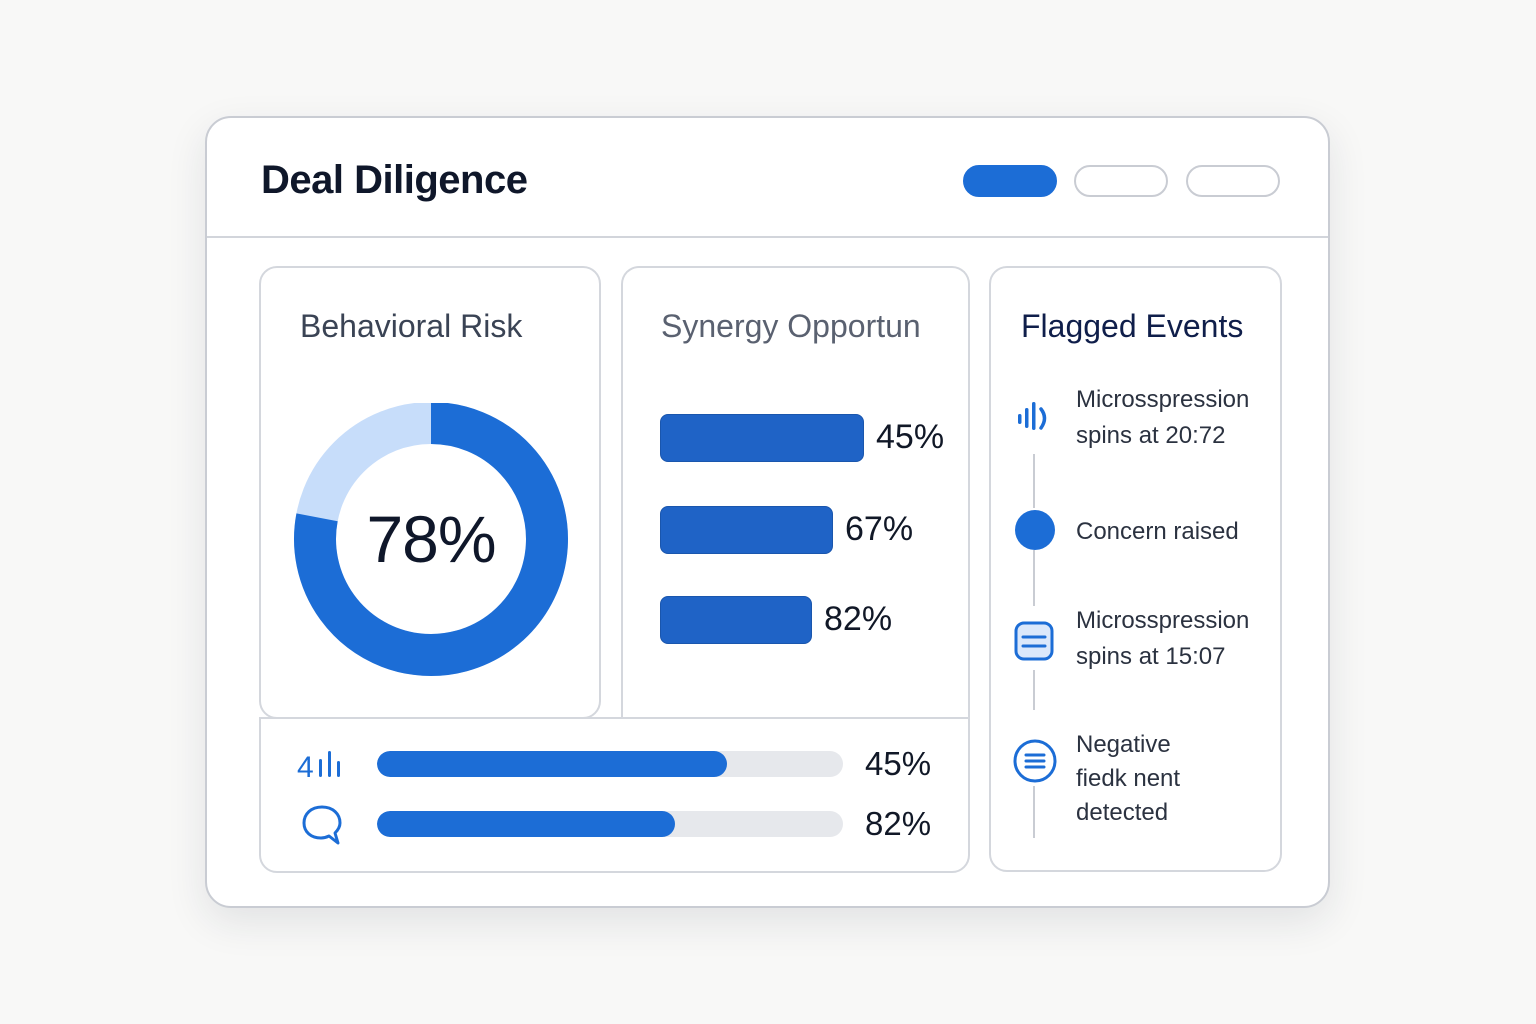 This screenshot has width=1536, height=1024. Describe the element at coordinates (1122, 812) in the screenshot. I see `event-item-4-line-3: detected` at that location.